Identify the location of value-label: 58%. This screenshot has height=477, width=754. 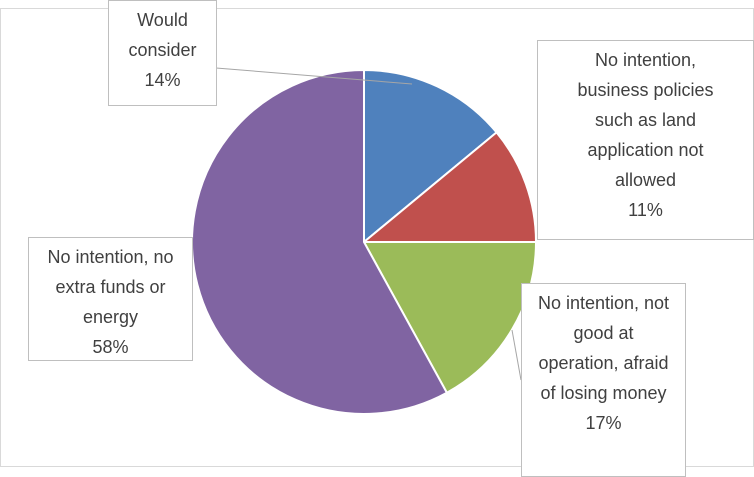
(110, 347).